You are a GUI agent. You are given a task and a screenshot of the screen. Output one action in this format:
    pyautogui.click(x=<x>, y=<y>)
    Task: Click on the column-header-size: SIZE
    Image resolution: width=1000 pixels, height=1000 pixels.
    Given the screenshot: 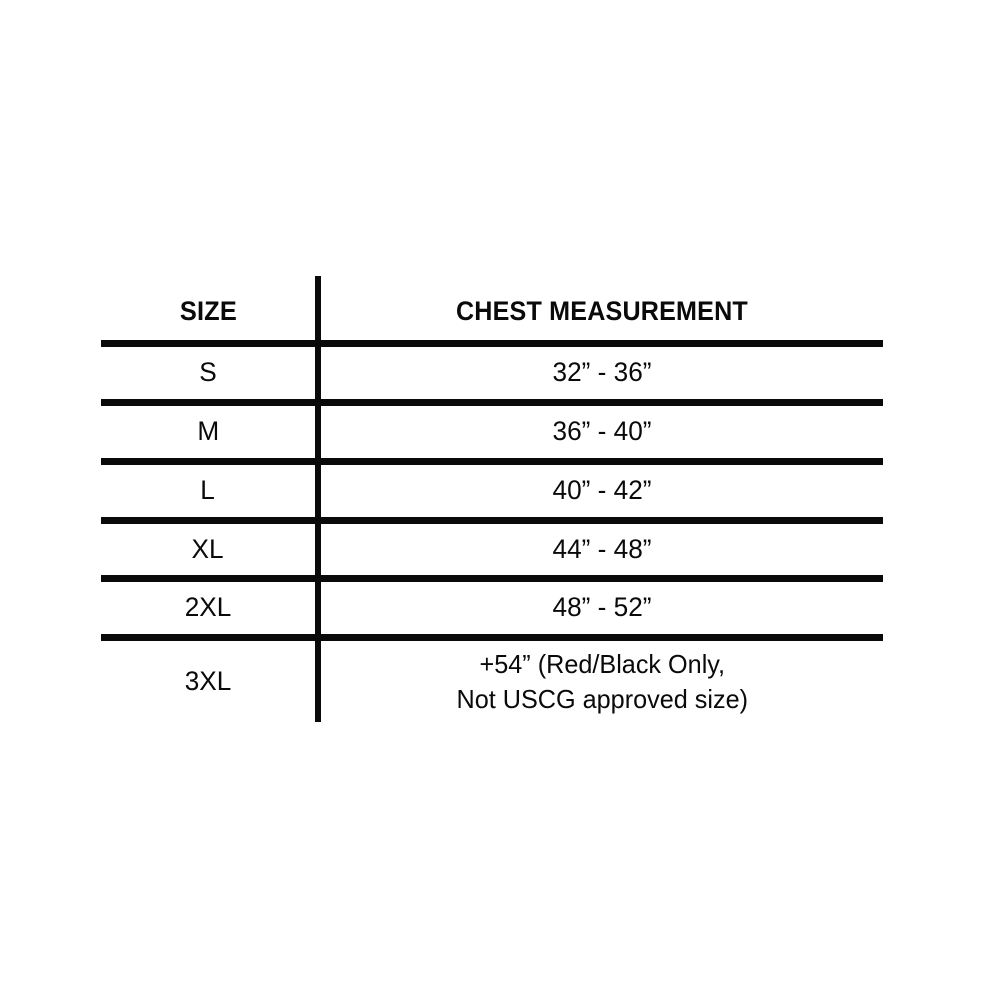 What is the action you would take?
    pyautogui.click(x=208, y=312)
    